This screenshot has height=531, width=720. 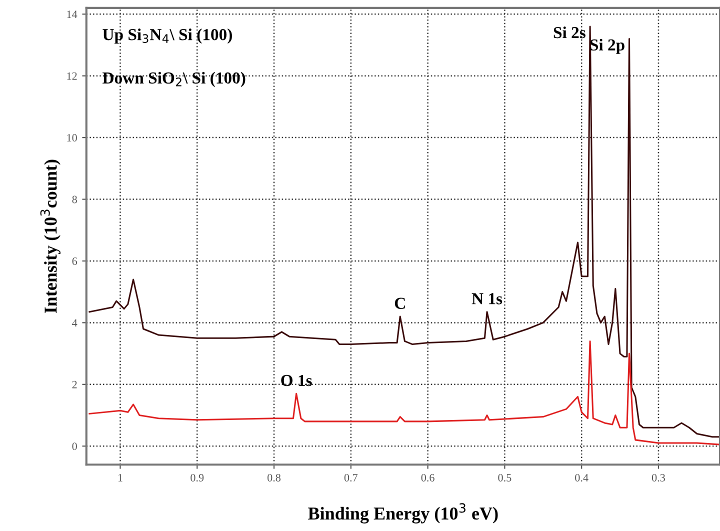 What do you see at coordinates (74, 384) in the screenshot?
I see `y-tick-label: 2` at bounding box center [74, 384].